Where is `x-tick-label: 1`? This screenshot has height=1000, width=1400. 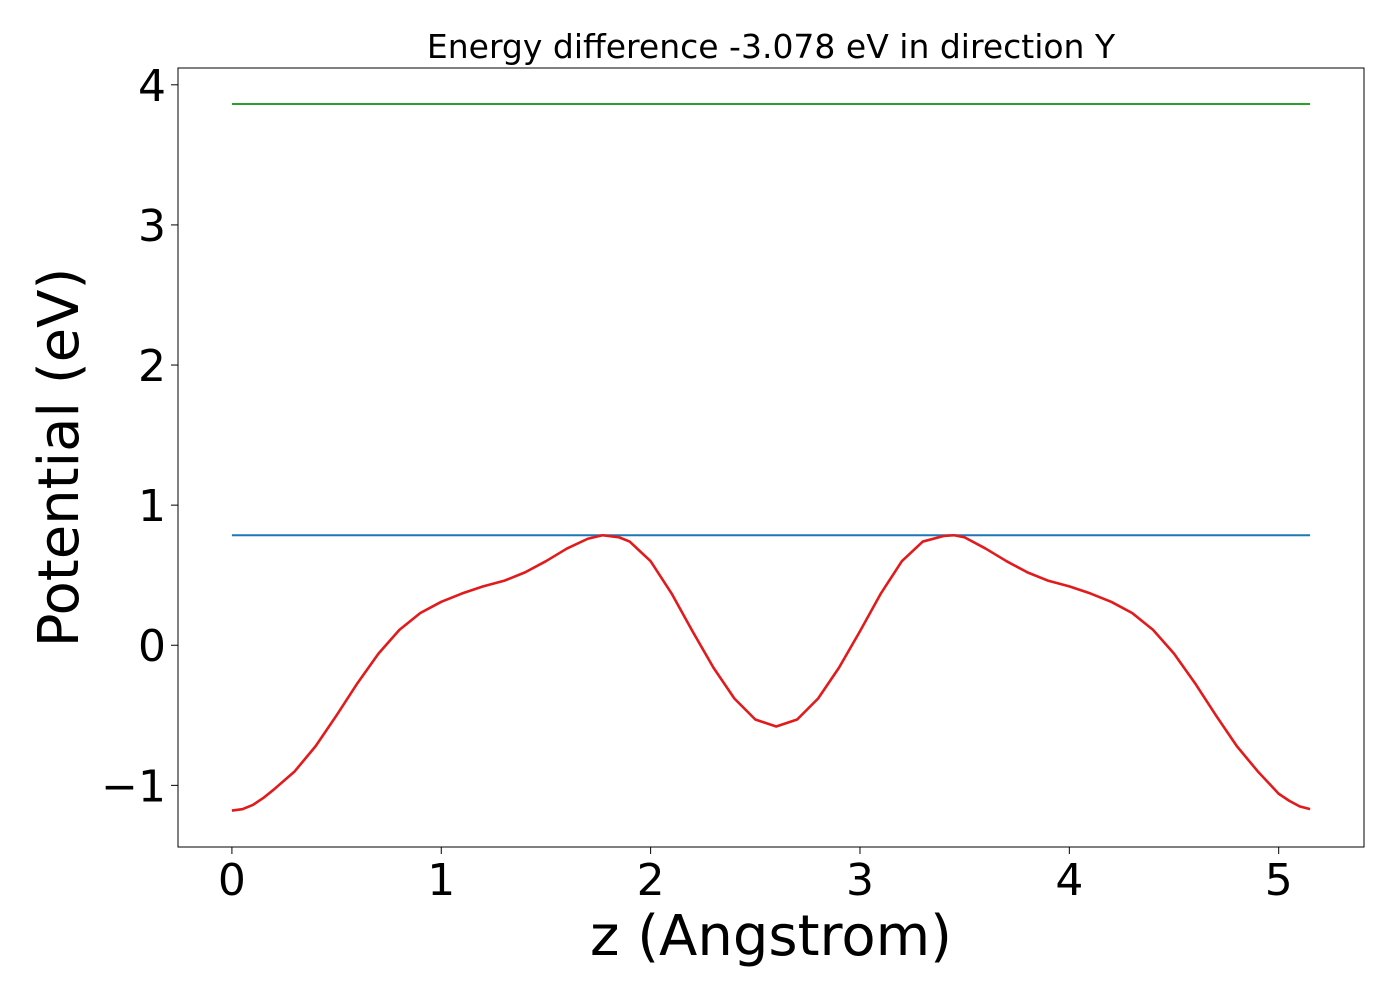 x-tick-label: 1 is located at coordinates (441, 880).